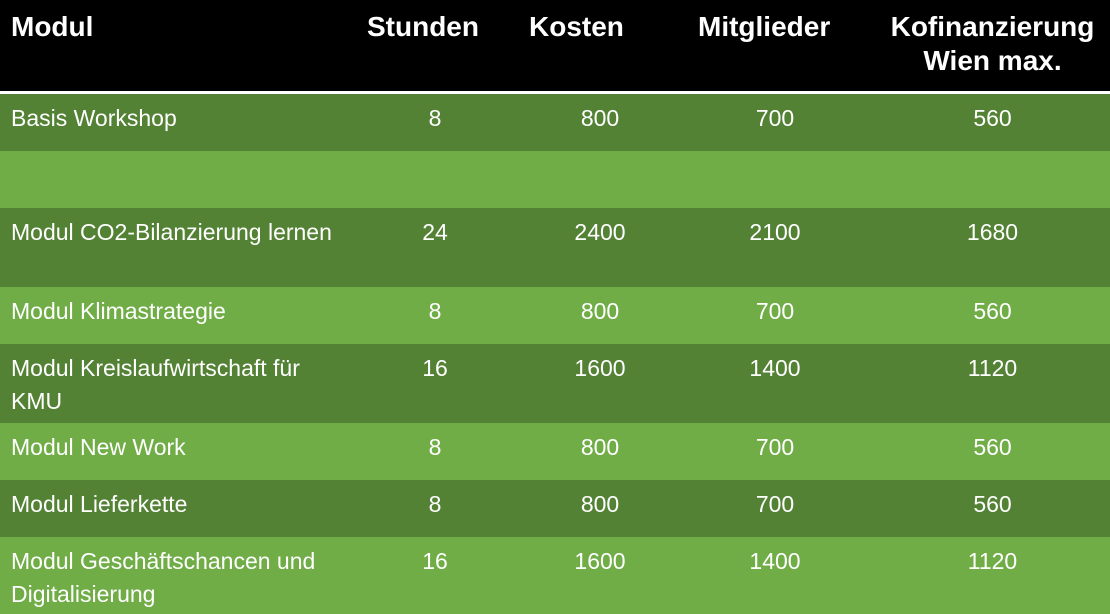 This screenshot has height=614, width=1110. What do you see at coordinates (600, 232) in the screenshot?
I see `cell-kosten: 2400` at bounding box center [600, 232].